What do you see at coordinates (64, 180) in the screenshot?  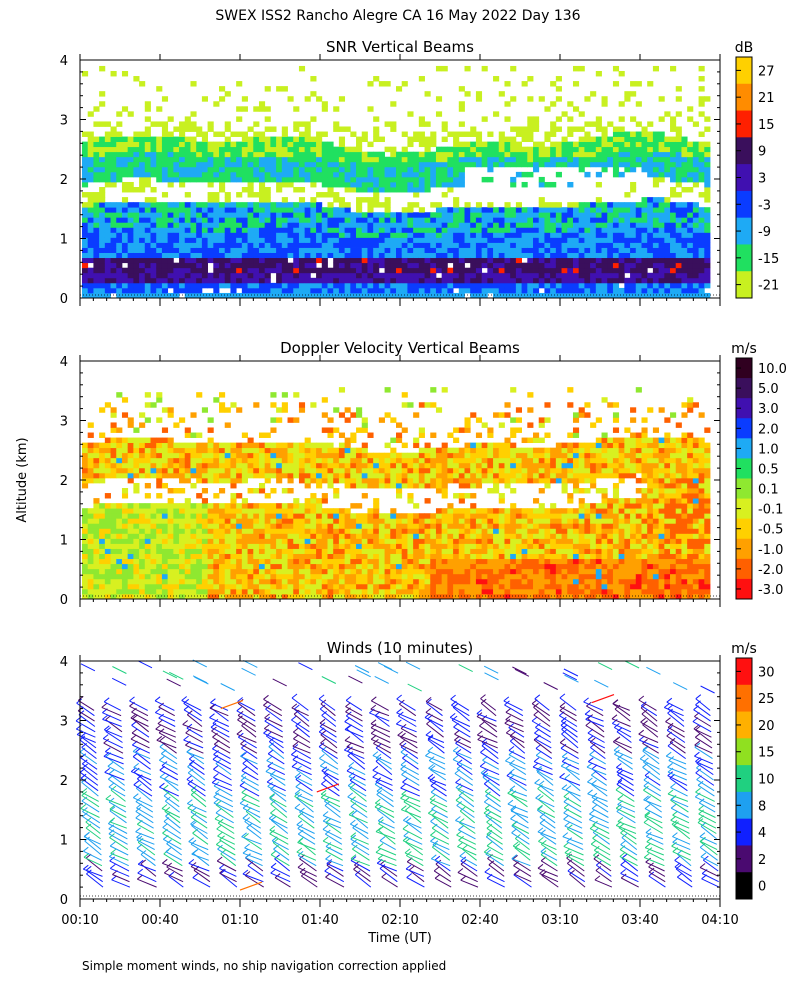 I see `y-tick-label: 2` at bounding box center [64, 180].